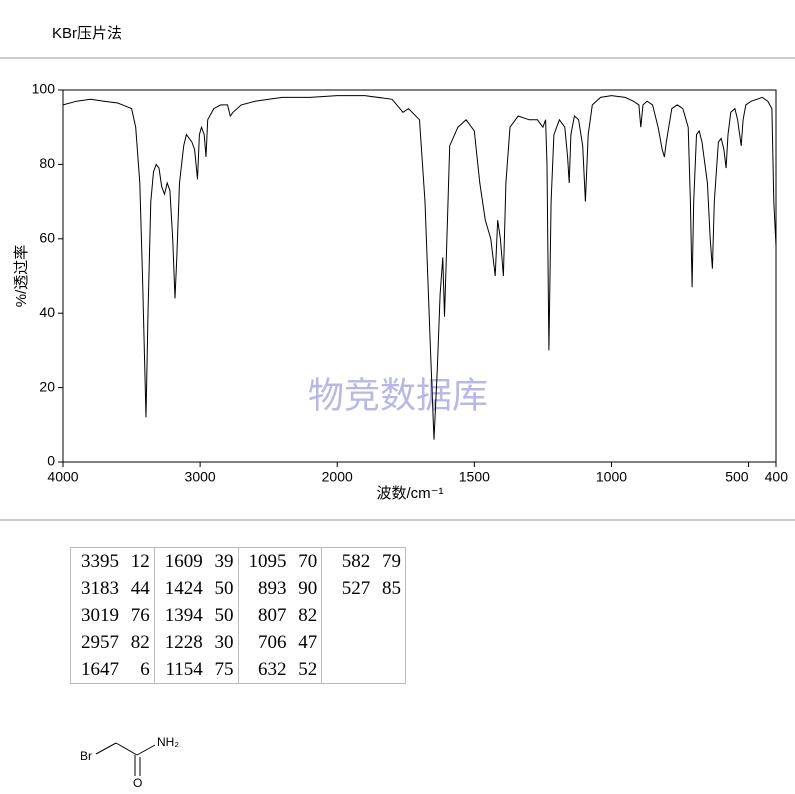  I want to click on table-cell: 1394 50, so click(195, 615).